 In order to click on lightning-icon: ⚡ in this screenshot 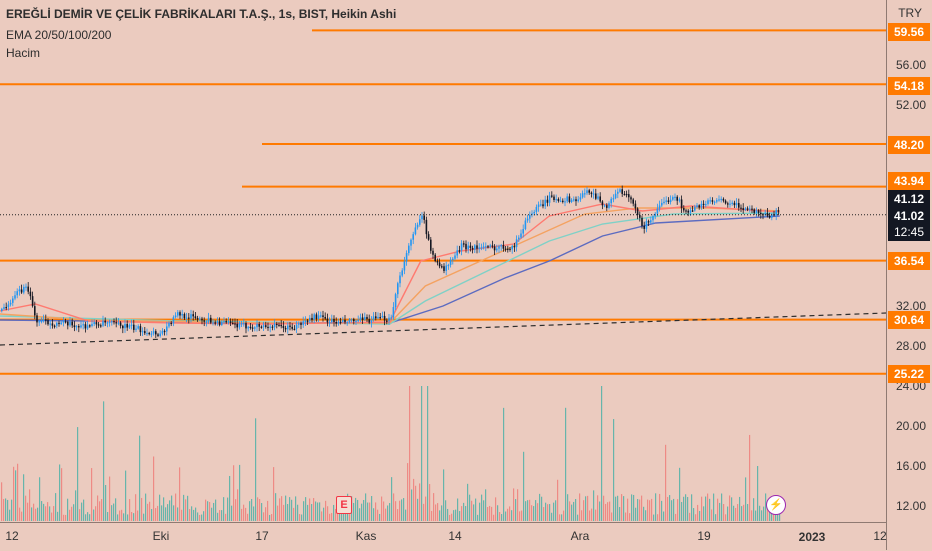, I will do `click(776, 505)`.